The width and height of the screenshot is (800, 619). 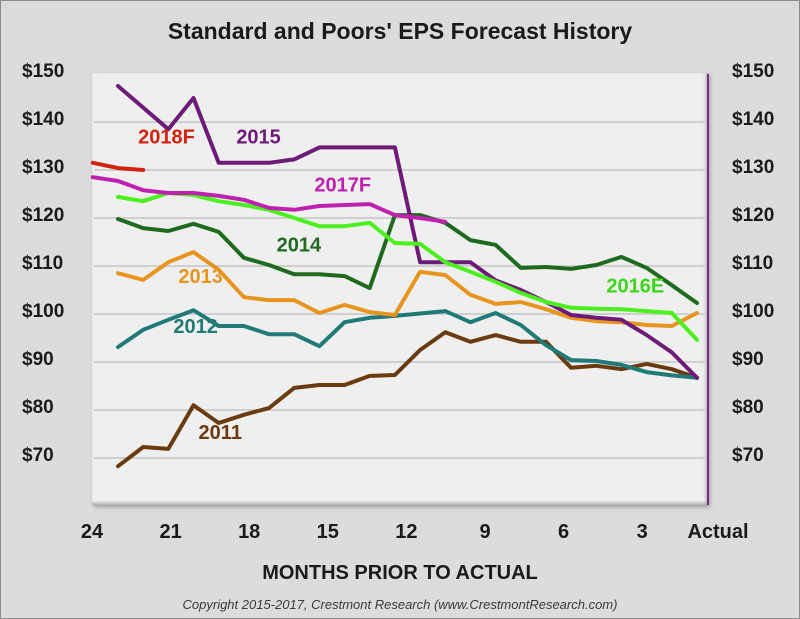 I want to click on series-line-2018F, so click(x=118, y=166).